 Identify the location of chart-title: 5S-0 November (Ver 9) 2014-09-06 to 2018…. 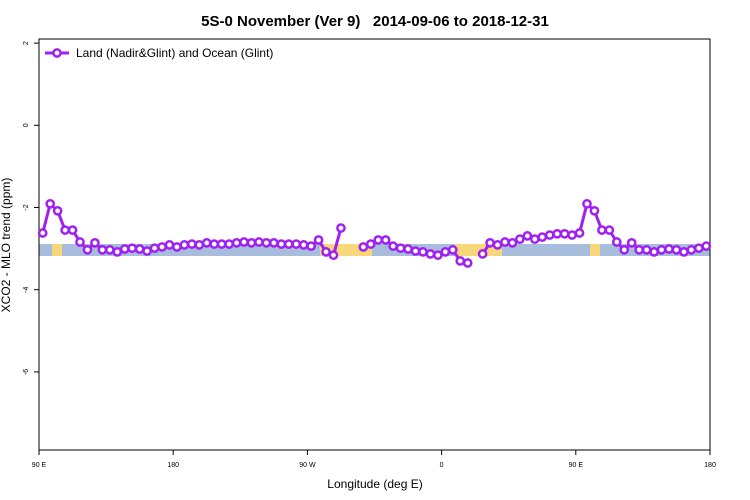
(375, 21).